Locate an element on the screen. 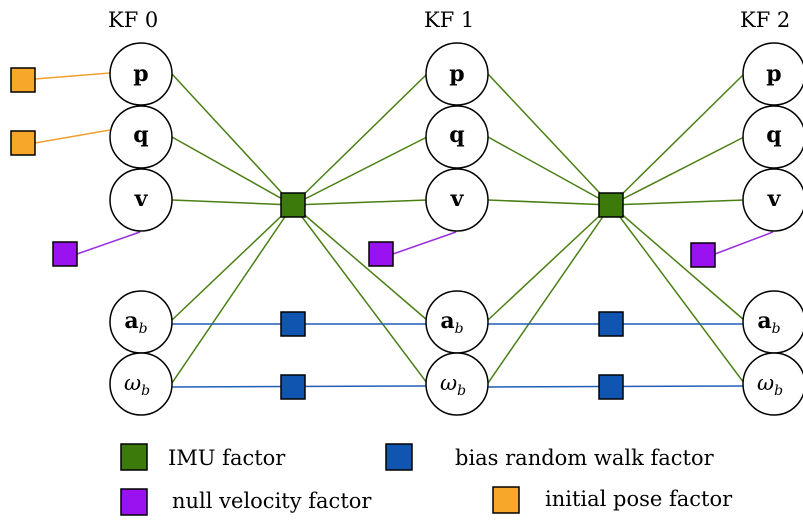 The height and width of the screenshot is (521, 803). legend-label: IMU factor is located at coordinates (227, 458).